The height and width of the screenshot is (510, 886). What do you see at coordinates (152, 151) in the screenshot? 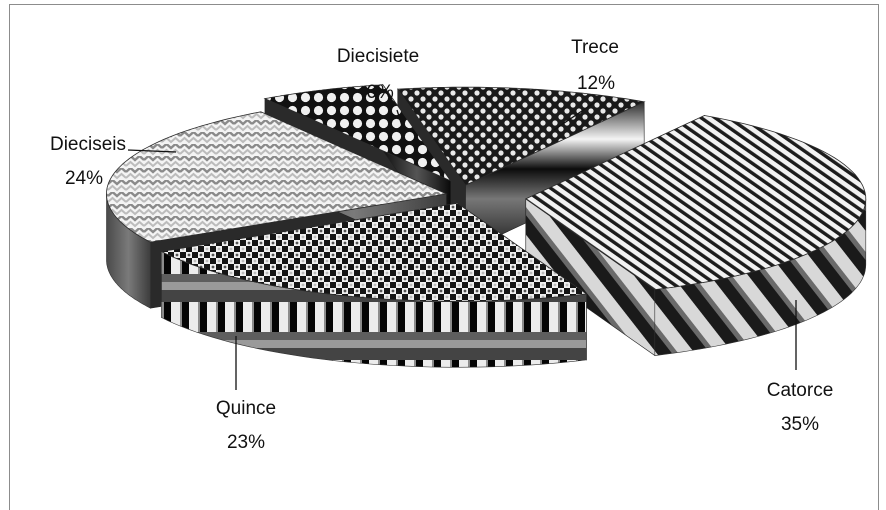
I see `leader-line-dieciseis` at bounding box center [152, 151].